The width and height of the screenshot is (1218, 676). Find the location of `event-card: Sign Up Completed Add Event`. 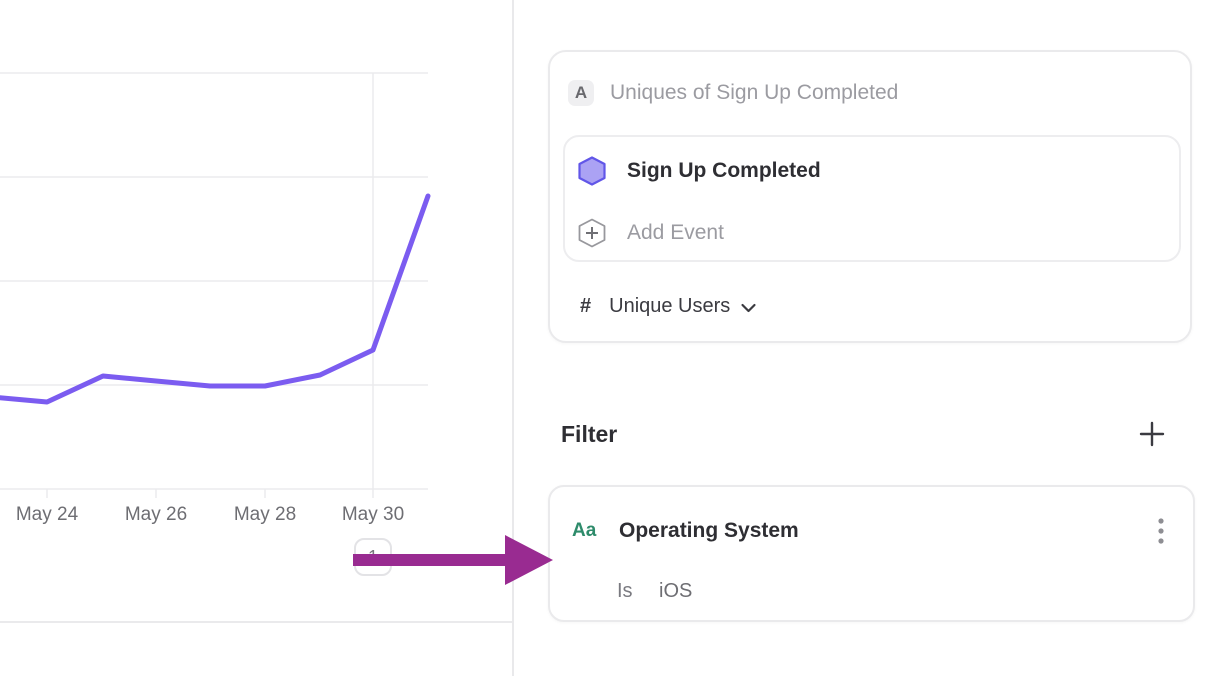

event-card: Sign Up Completed Add Event is located at coordinates (872, 198).